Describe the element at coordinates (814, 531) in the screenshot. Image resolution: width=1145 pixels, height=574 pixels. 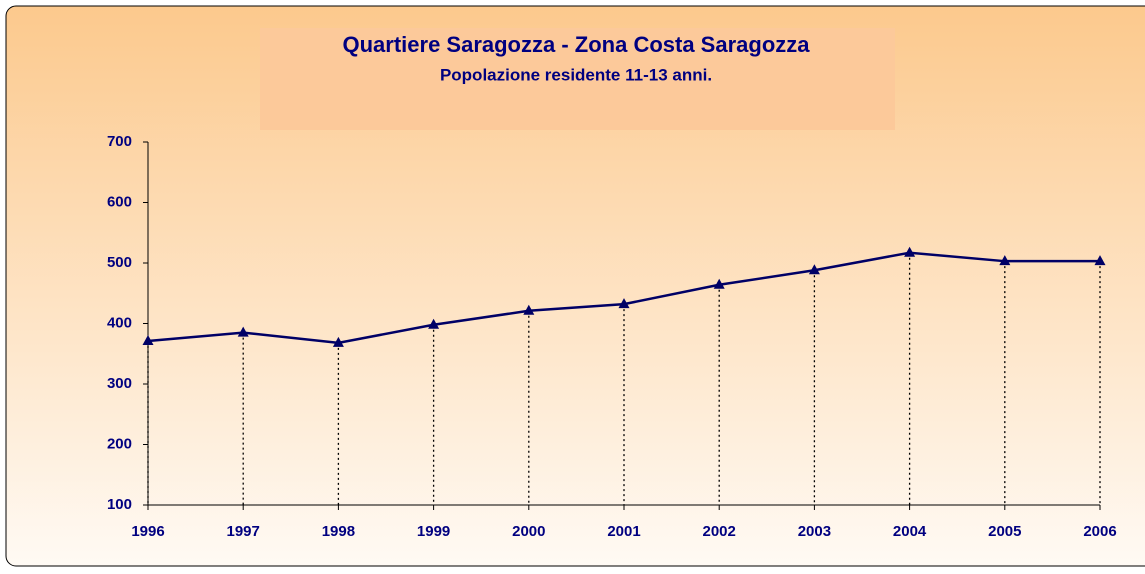
I see `x-tick-label: 2003` at that location.